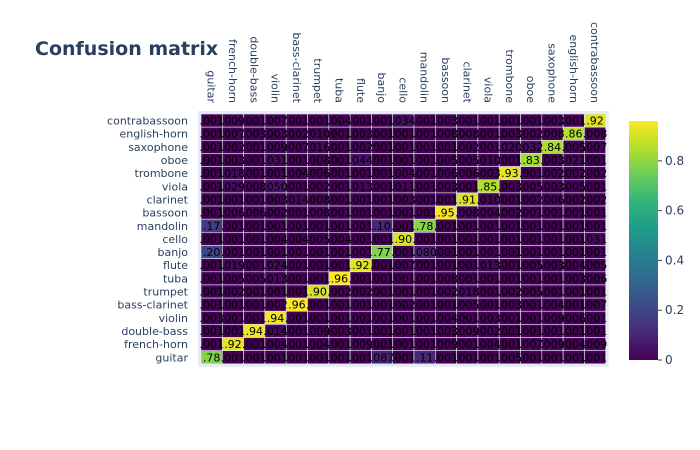 The image size is (700, 450). I want to click on cell-value-label: .029, so click(233, 186).